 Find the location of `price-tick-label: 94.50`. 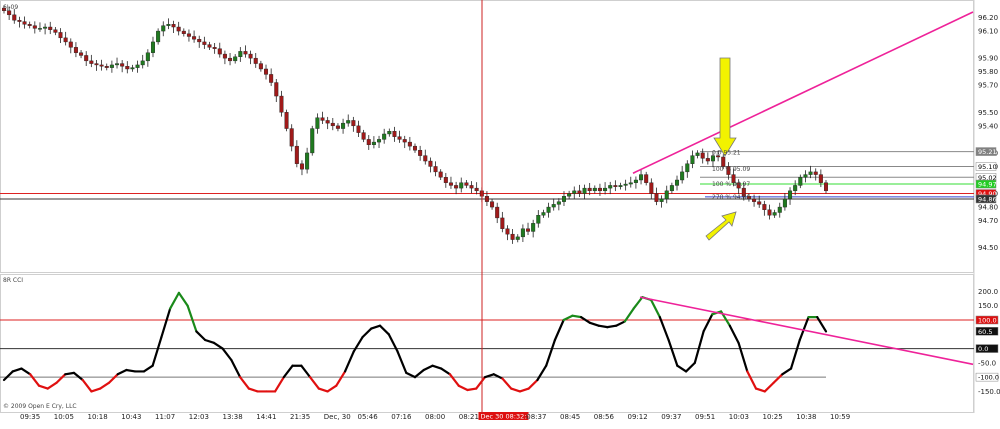

price-tick-label: 94.50 is located at coordinates (988, 248).